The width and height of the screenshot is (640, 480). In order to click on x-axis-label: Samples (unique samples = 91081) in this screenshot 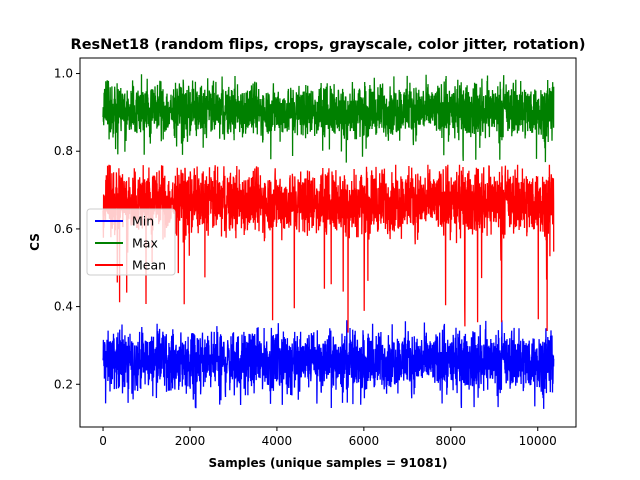, I will do `click(328, 463)`.